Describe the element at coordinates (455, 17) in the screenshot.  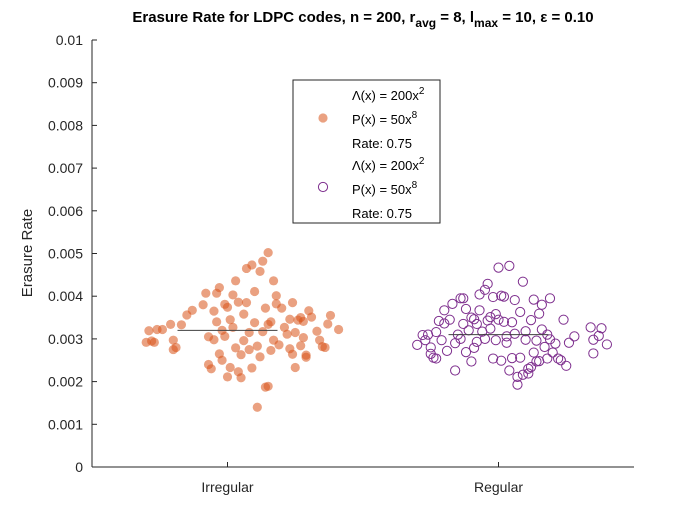
I see `chart-title-mid: = 8, l` at that location.